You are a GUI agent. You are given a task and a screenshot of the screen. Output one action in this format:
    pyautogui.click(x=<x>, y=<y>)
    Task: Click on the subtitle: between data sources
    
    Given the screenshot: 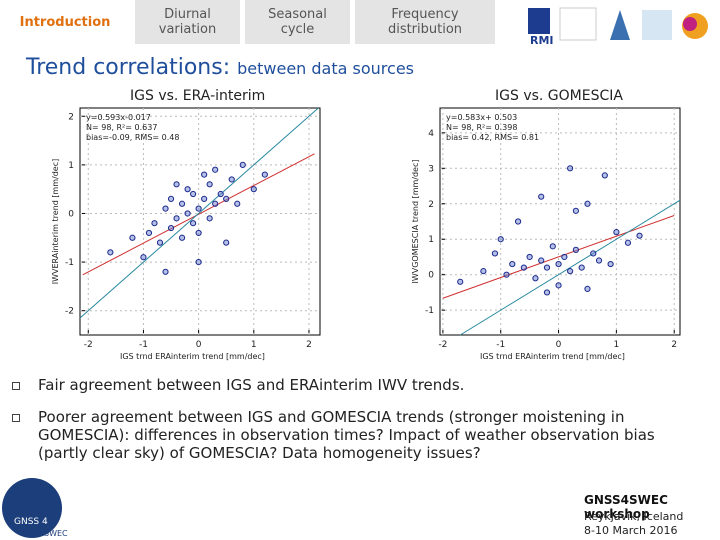 What is the action you would take?
    pyautogui.click(x=325, y=68)
    